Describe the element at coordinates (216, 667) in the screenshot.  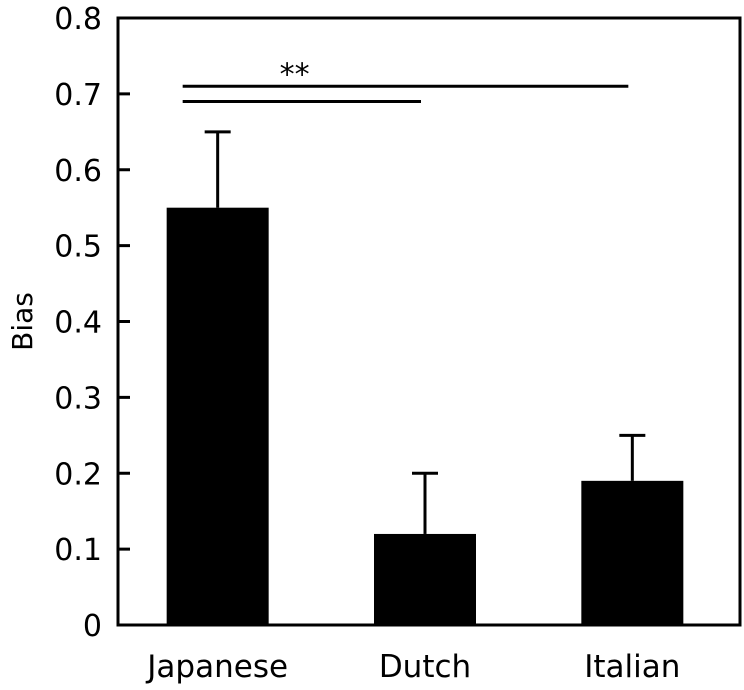
I see `x-tick-label: Japanese` at that location.